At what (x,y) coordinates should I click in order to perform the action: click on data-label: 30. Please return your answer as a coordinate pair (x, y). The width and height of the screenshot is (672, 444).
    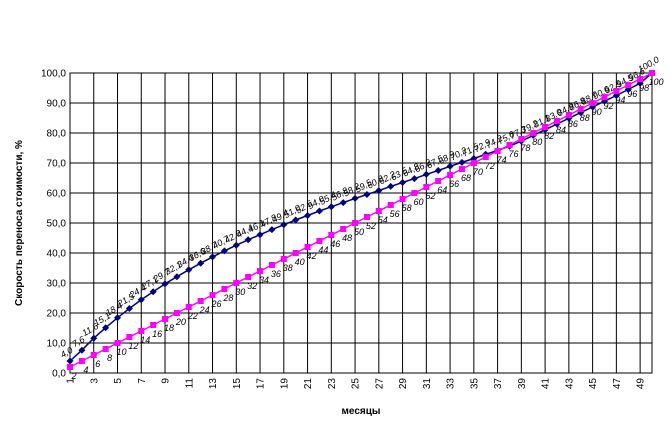
    Looking at the image, I should click on (240, 292).